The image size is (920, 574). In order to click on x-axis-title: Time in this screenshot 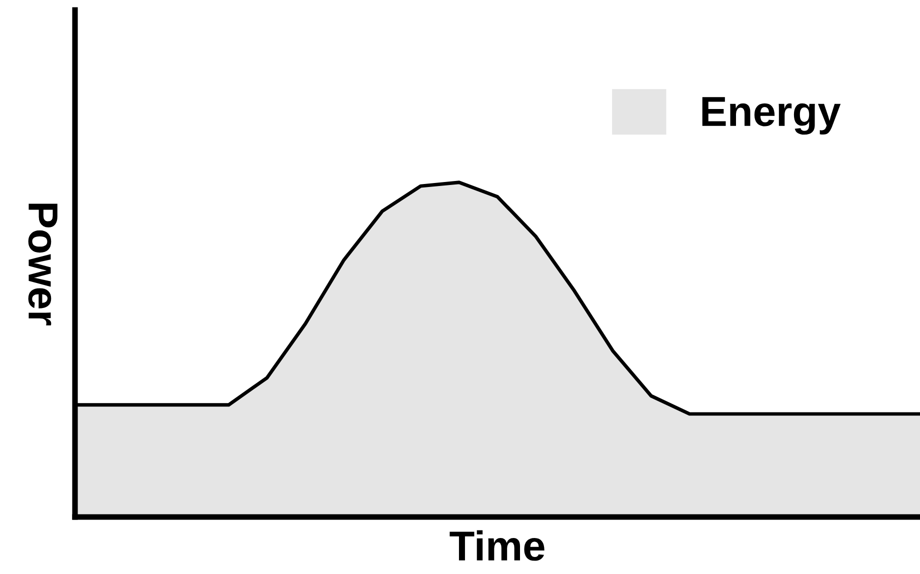, I will do `click(497, 545)`.